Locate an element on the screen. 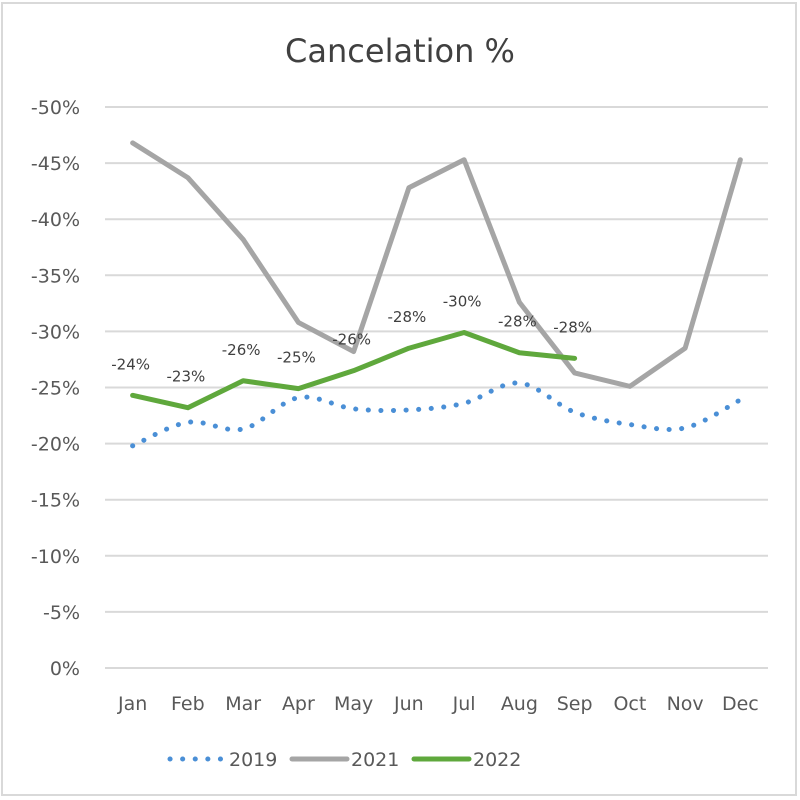 This screenshot has width=800, height=800. x-tick-label: Jun is located at coordinates (408, 704).